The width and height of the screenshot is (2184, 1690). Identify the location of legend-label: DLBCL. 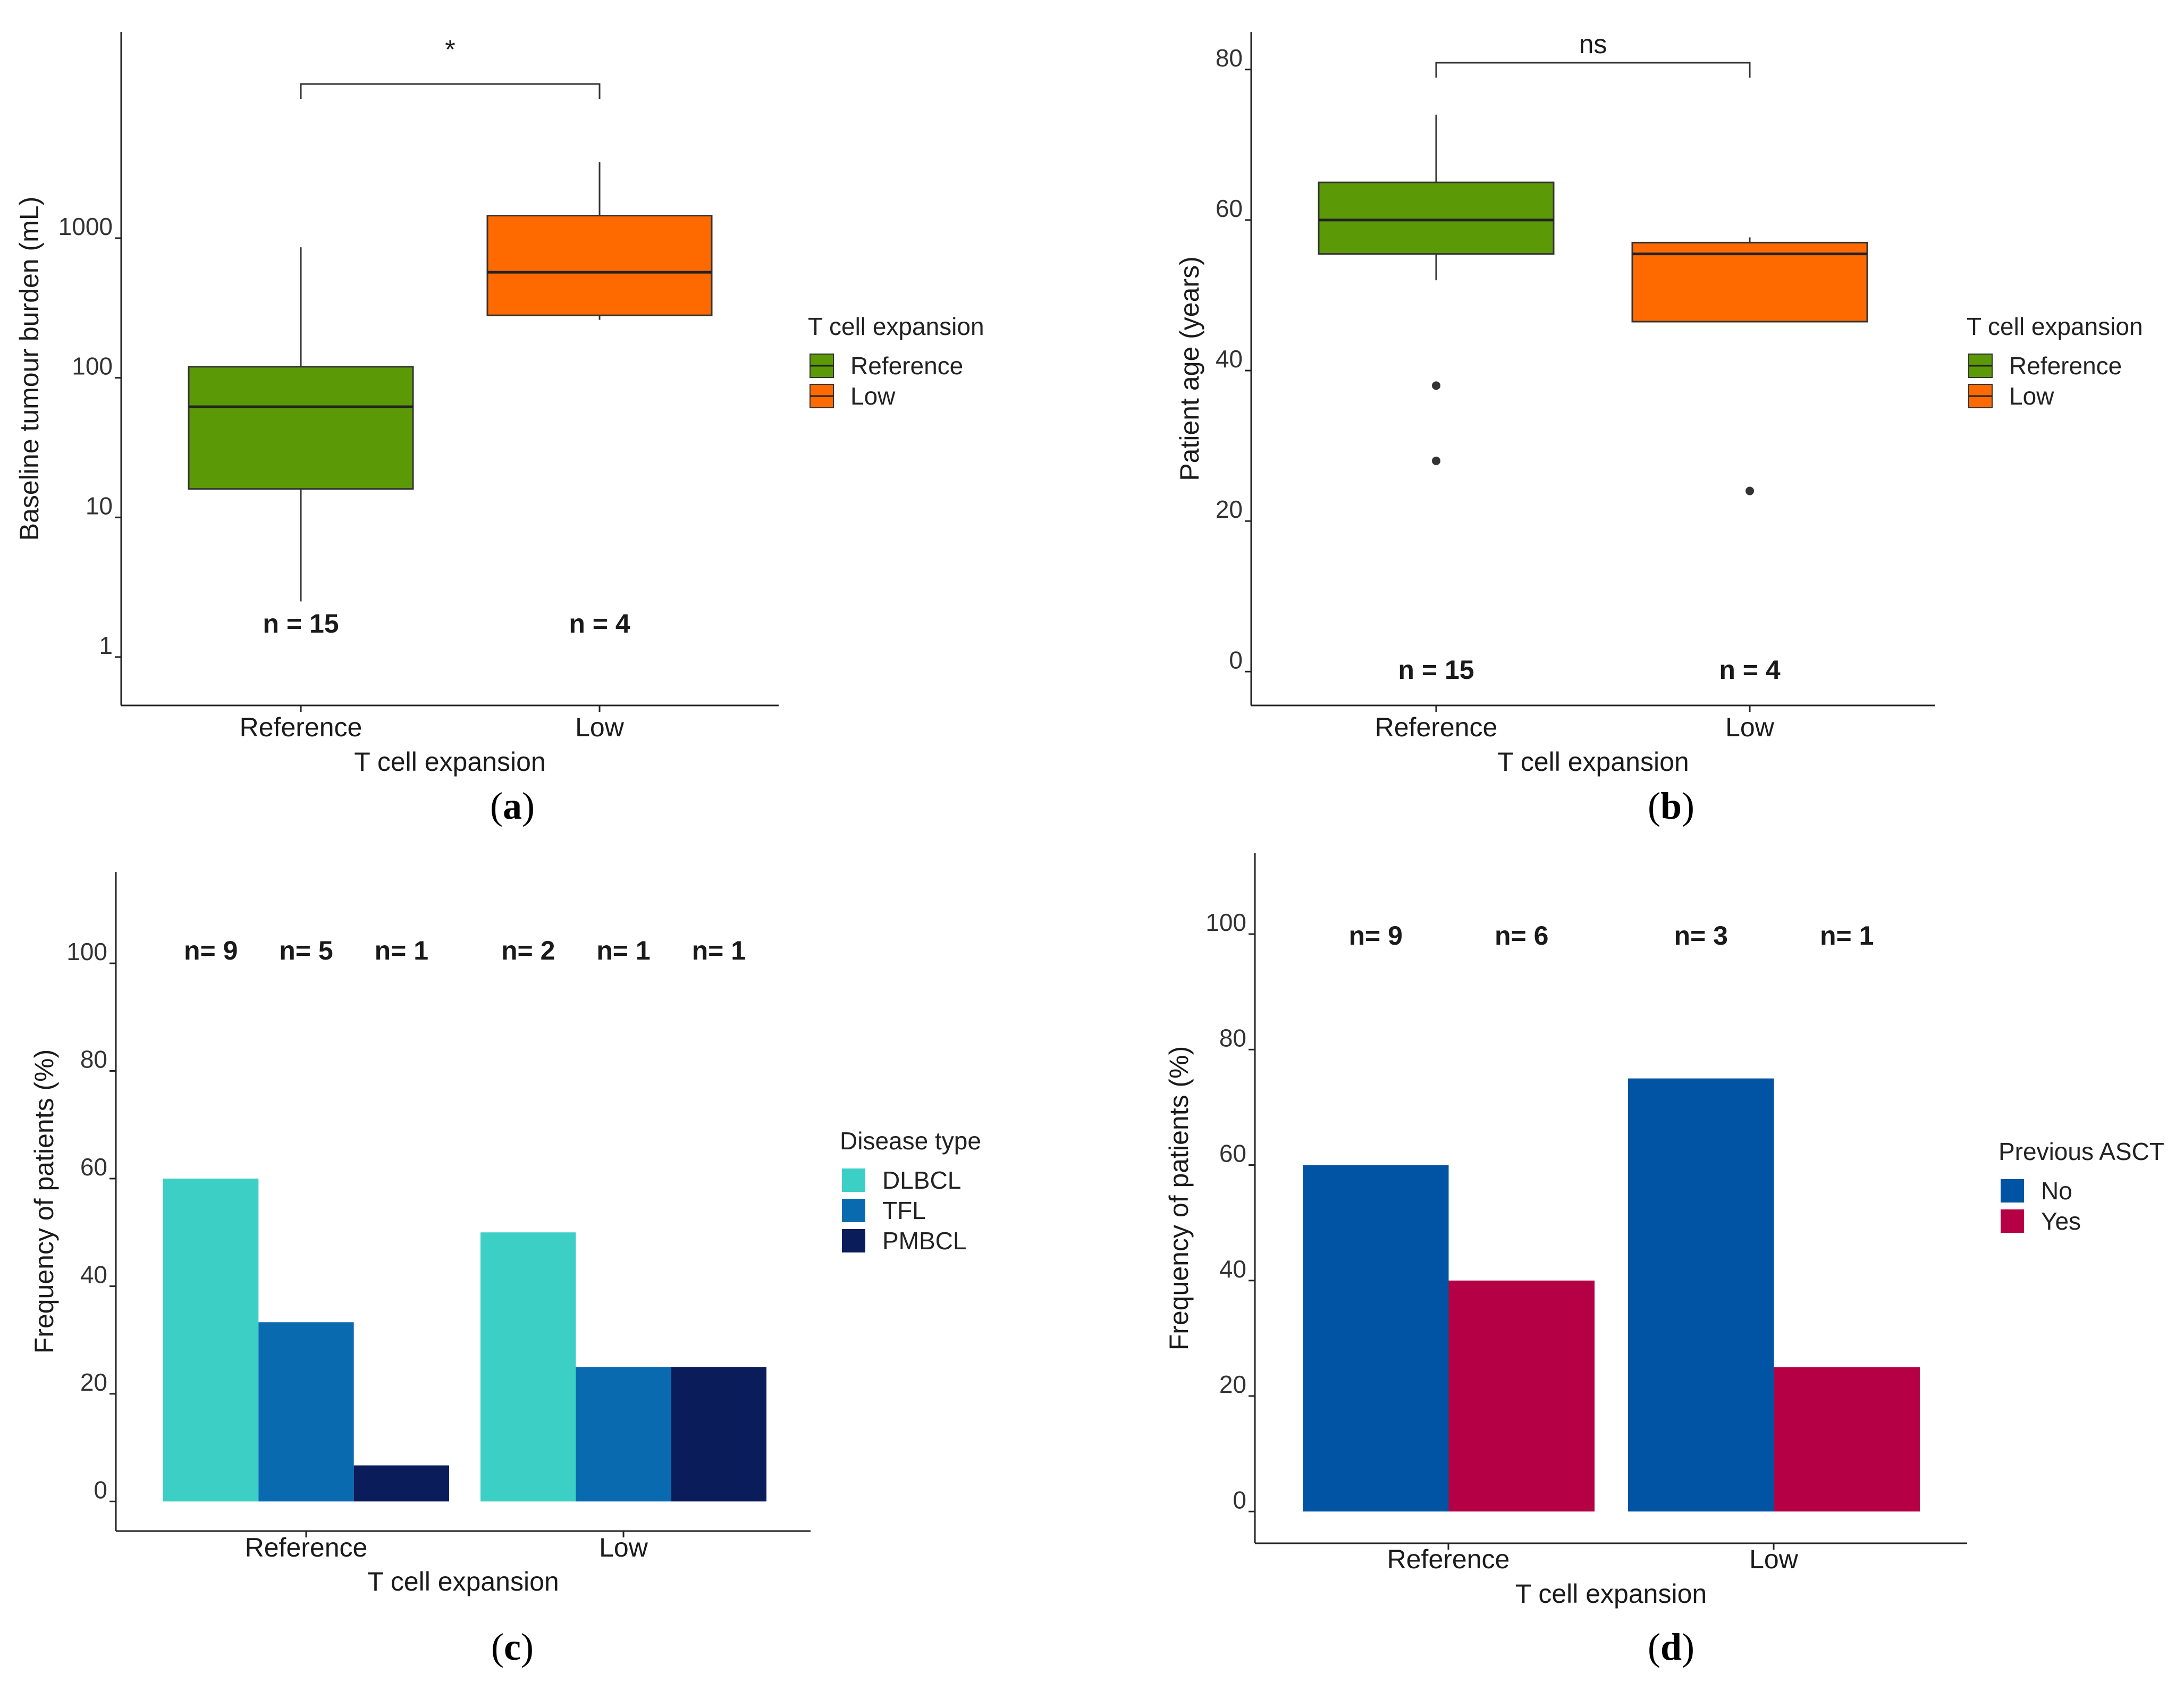
(921, 1180).